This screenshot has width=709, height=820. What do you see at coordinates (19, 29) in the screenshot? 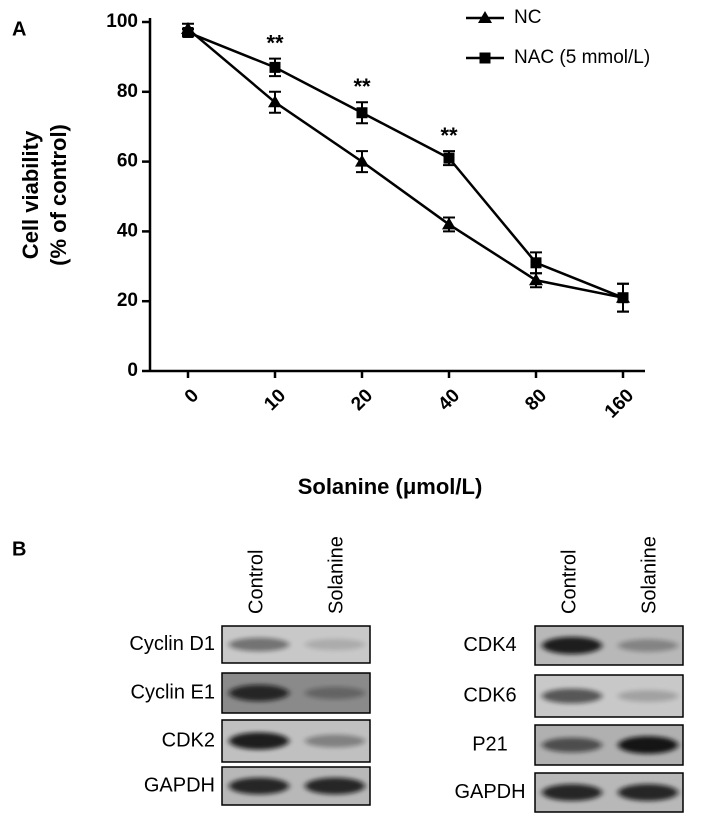
I see `panel-label: A` at bounding box center [19, 29].